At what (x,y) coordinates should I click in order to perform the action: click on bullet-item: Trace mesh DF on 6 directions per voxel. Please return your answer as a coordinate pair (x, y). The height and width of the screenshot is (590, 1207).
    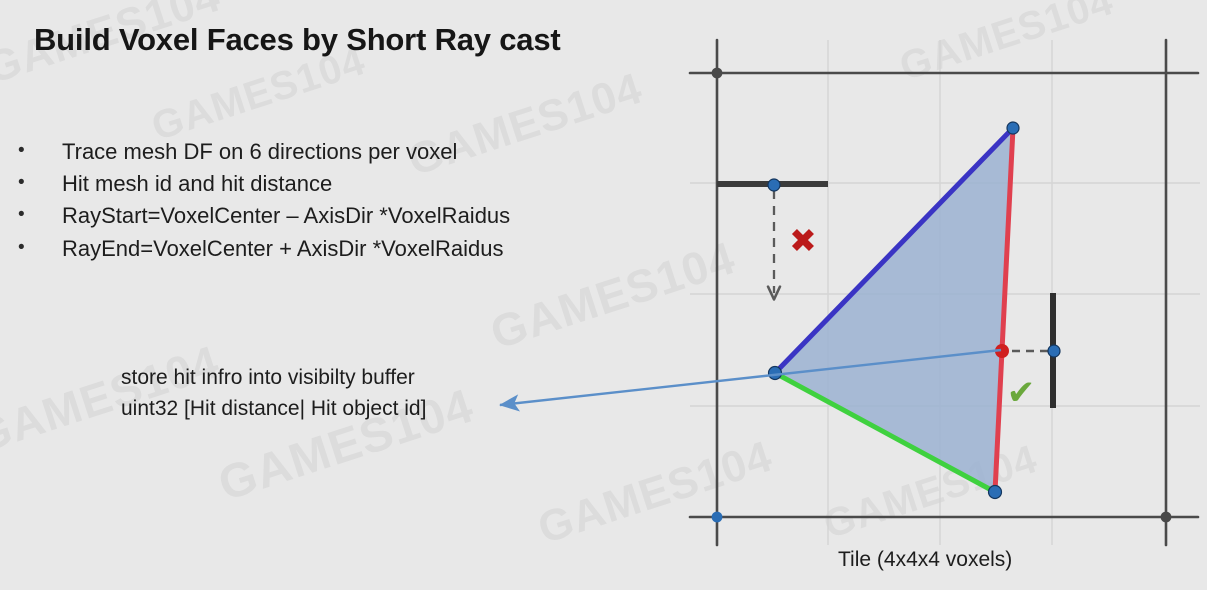
    Looking at the image, I should click on (262, 151).